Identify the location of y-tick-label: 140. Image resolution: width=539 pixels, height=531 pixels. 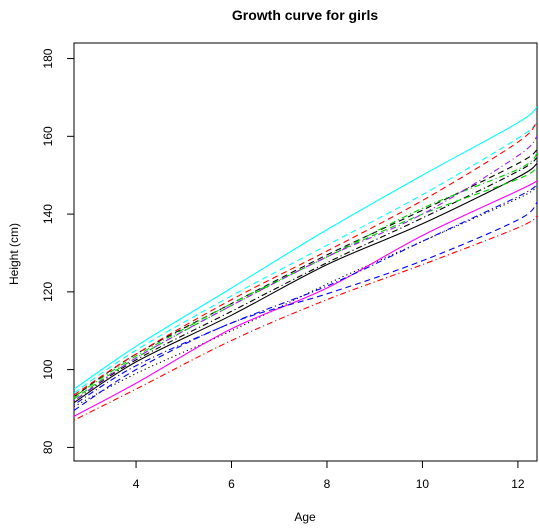
(48, 214).